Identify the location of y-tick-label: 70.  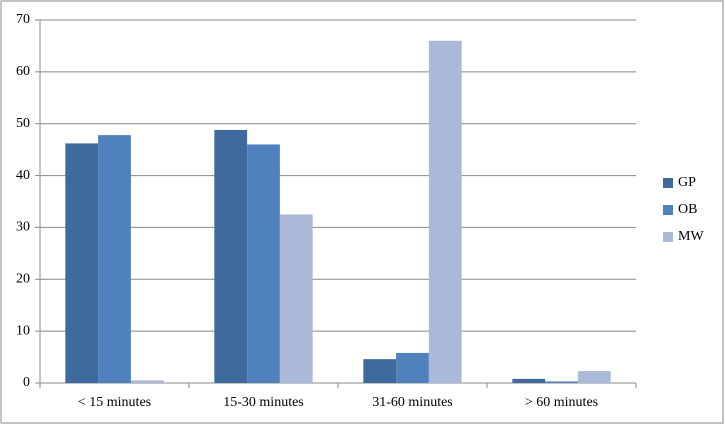
(23, 19).